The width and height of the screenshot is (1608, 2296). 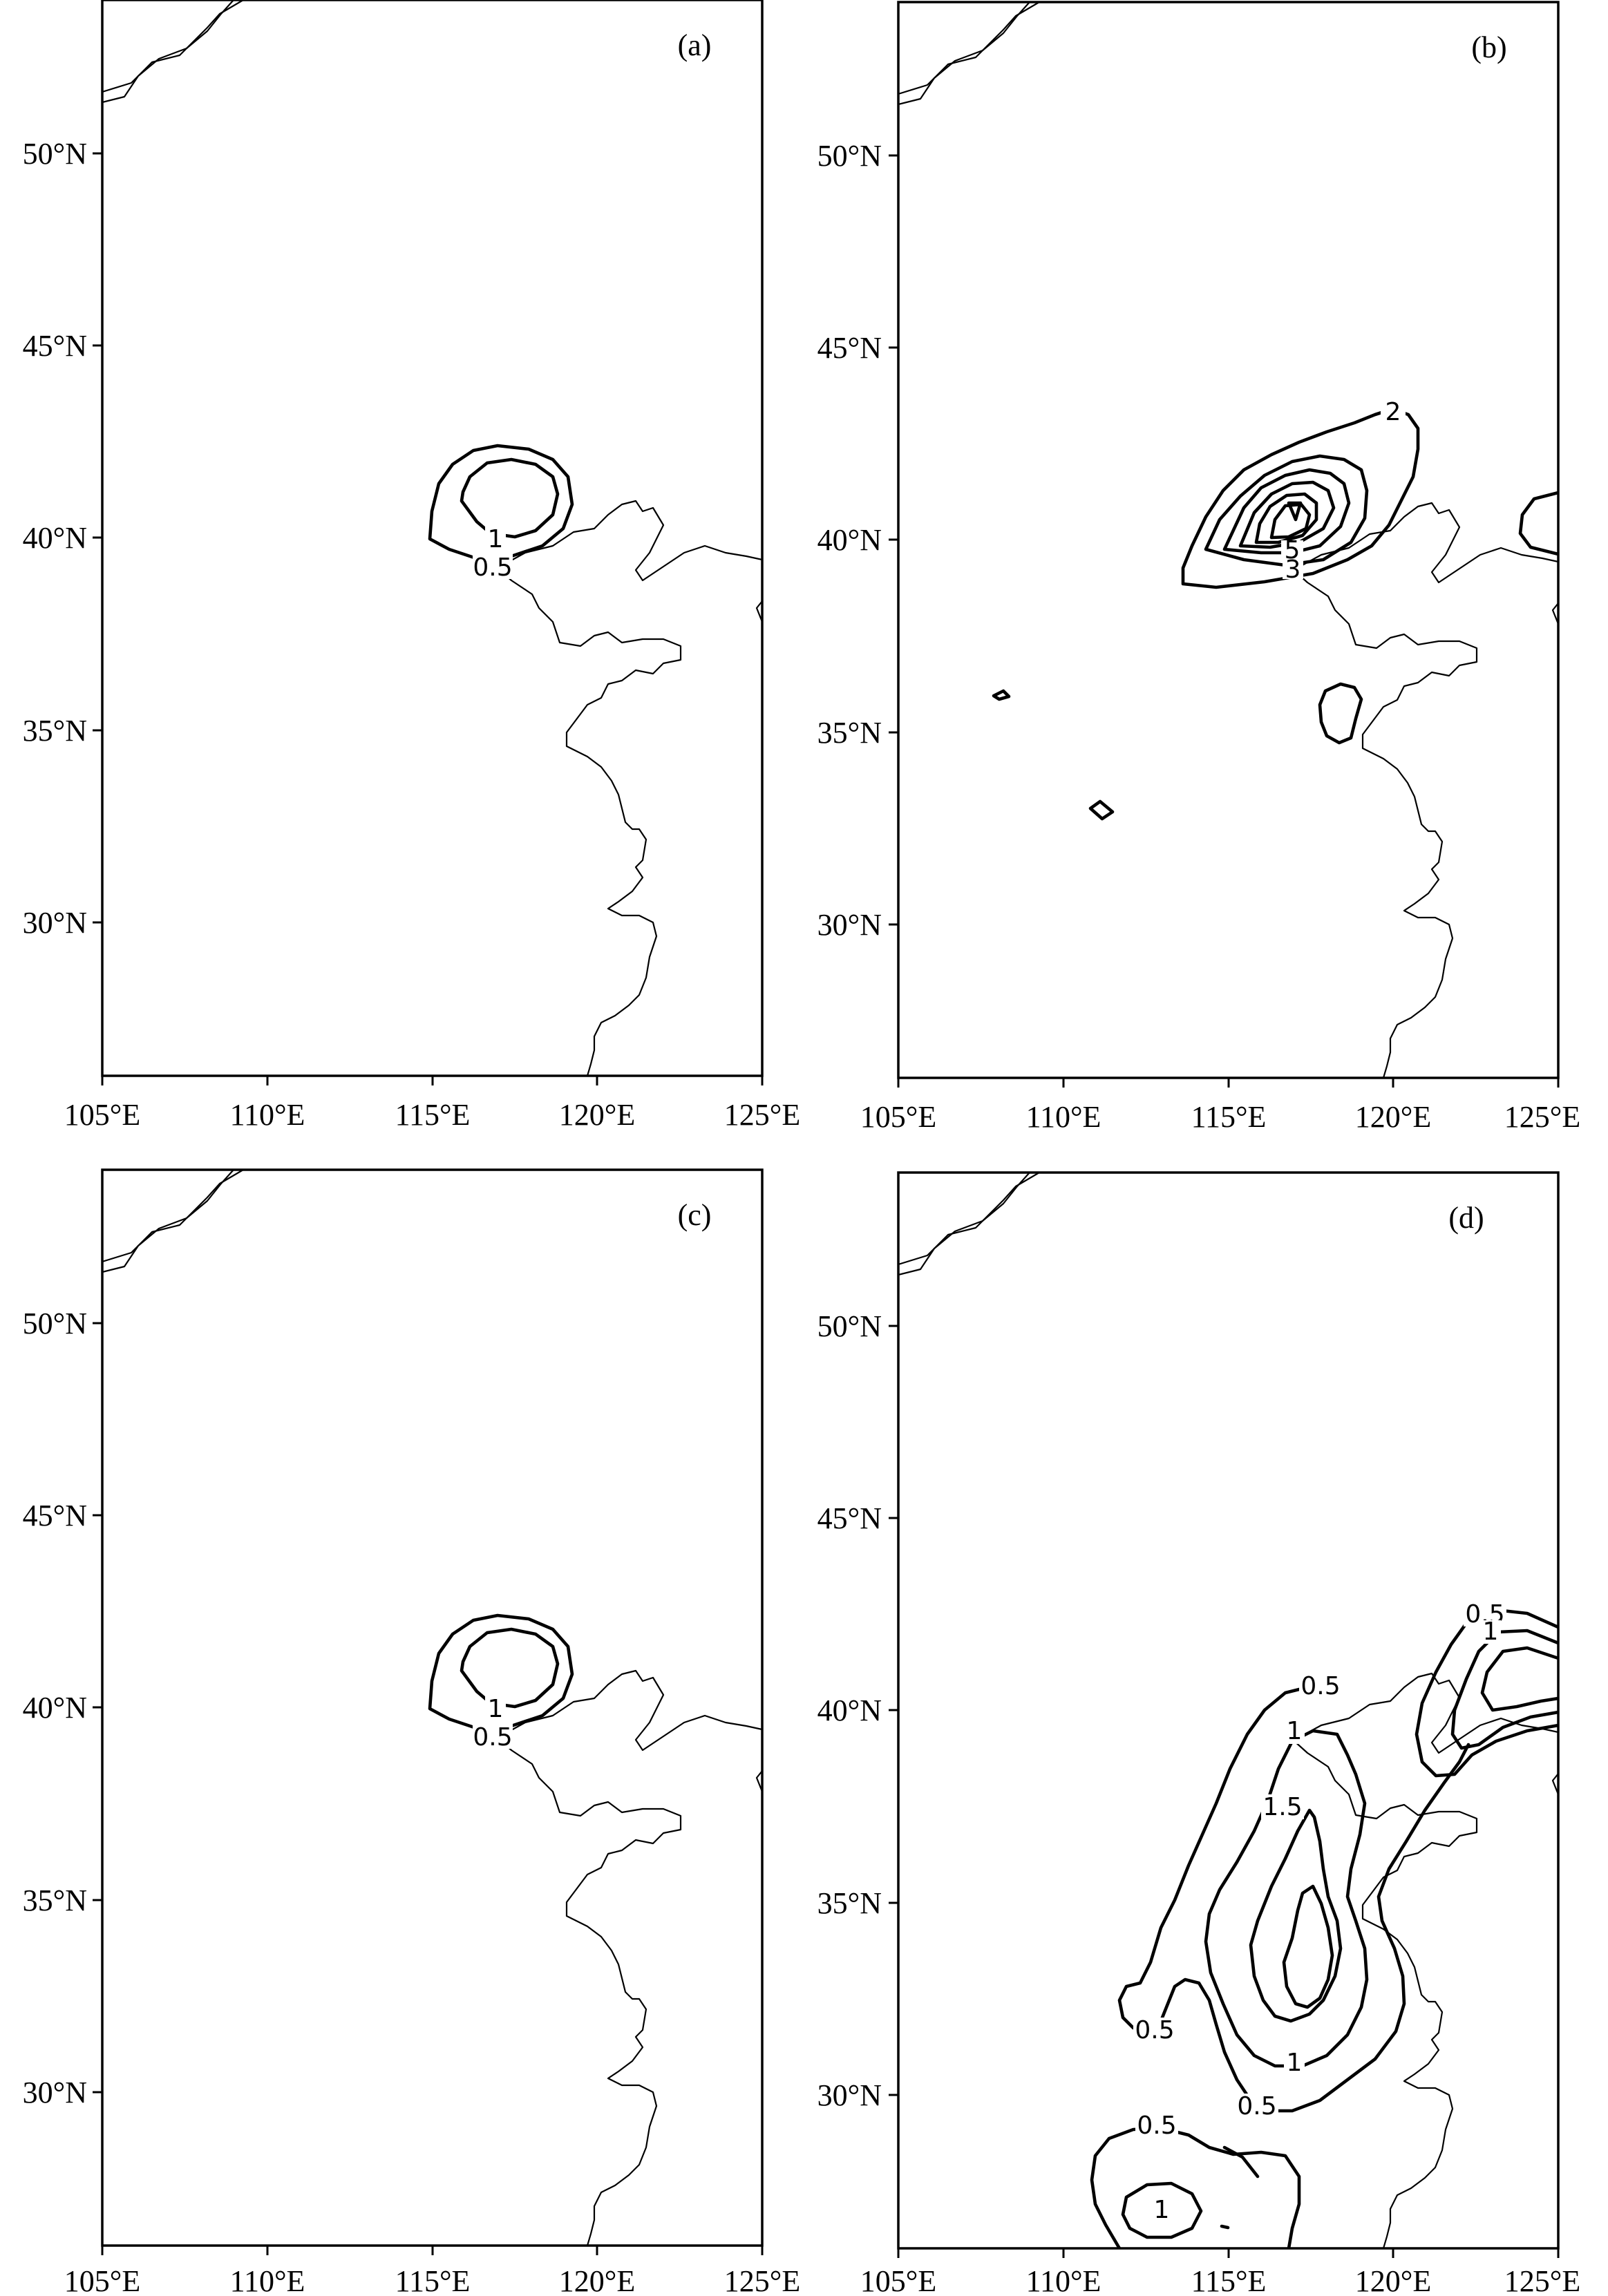 What do you see at coordinates (1466, 1218) in the screenshot?
I see `panel-label: (d)` at bounding box center [1466, 1218].